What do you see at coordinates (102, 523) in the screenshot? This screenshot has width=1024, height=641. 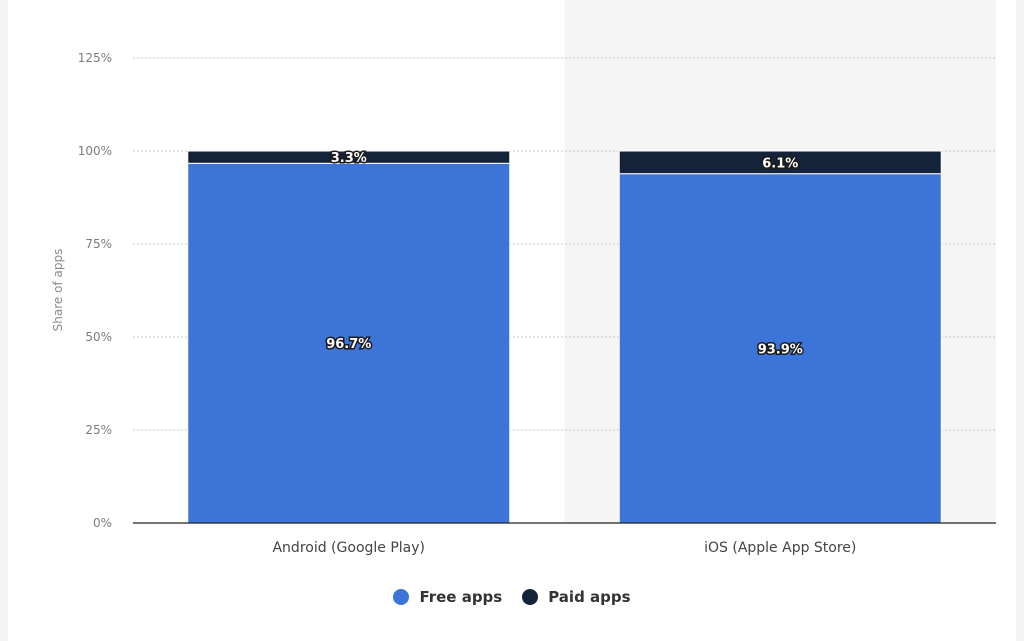 I see `y-tick-label: 0%` at bounding box center [102, 523].